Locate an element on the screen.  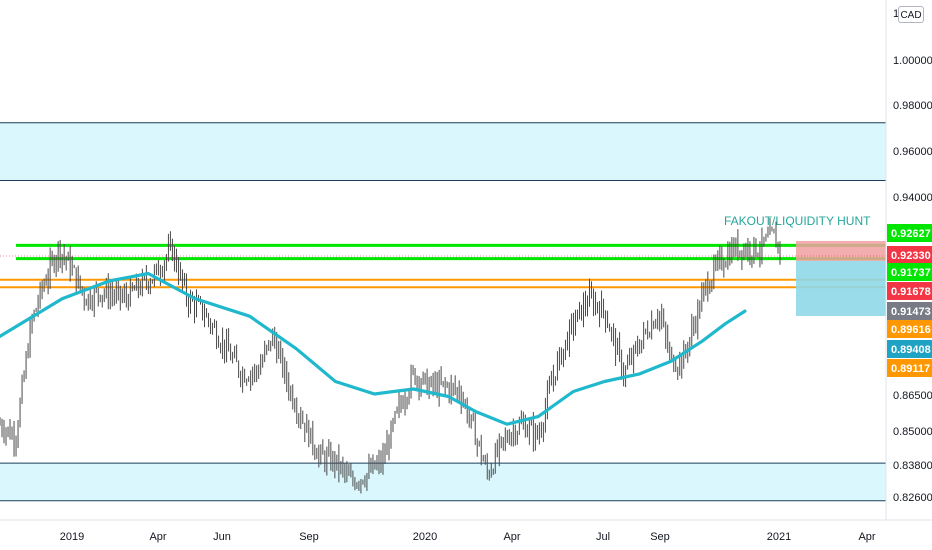
position-tool is located at coordinates (841, 278).